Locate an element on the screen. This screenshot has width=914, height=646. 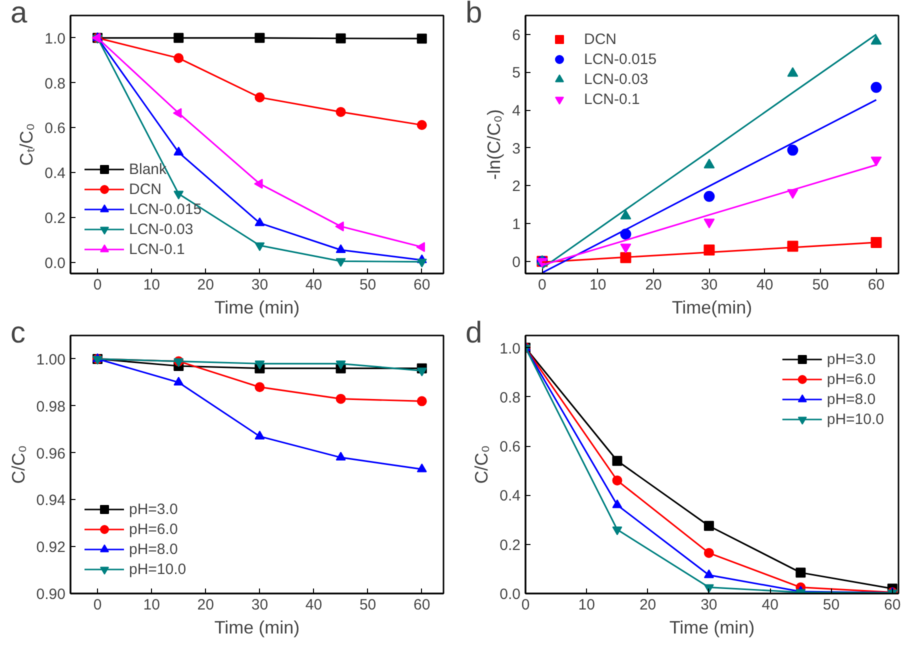
y-tick-label: 2 is located at coordinates (516, 187).